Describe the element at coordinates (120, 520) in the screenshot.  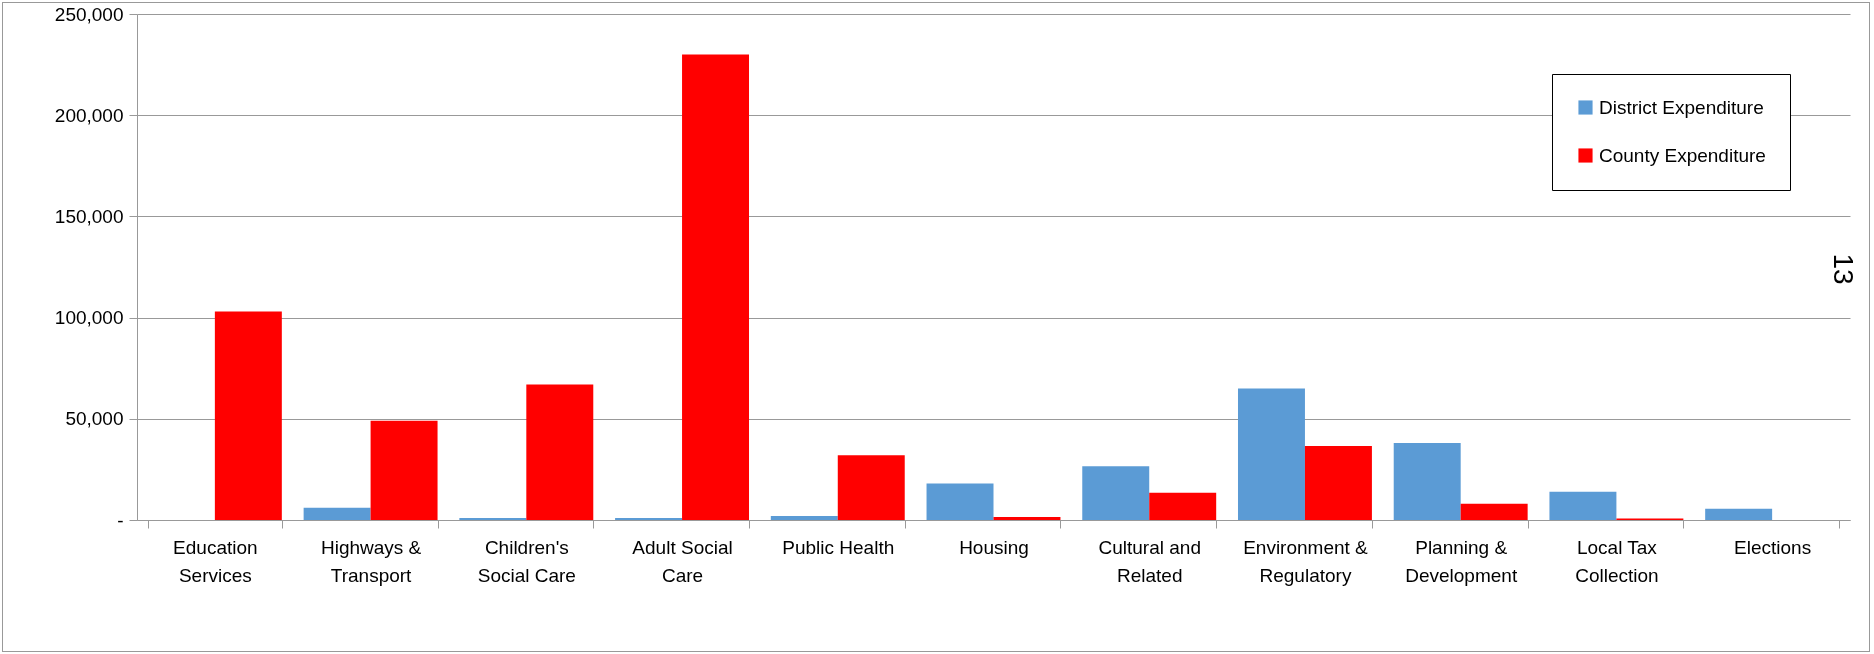
I see `y-tick-label: -` at that location.